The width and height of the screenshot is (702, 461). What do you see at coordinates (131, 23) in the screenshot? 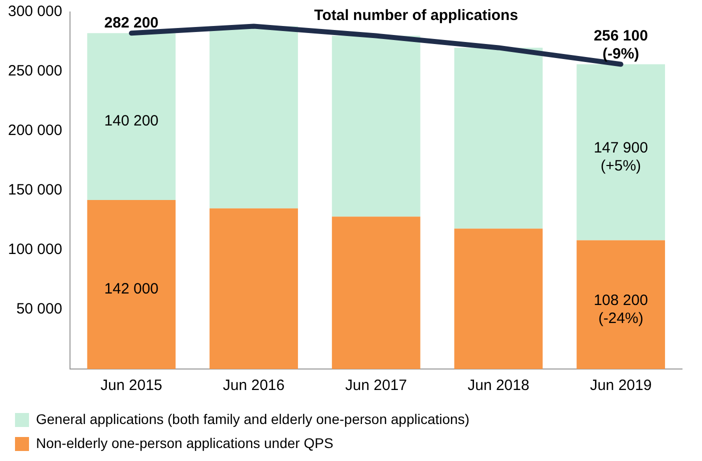
I see `data-label: 282 200` at bounding box center [131, 23].